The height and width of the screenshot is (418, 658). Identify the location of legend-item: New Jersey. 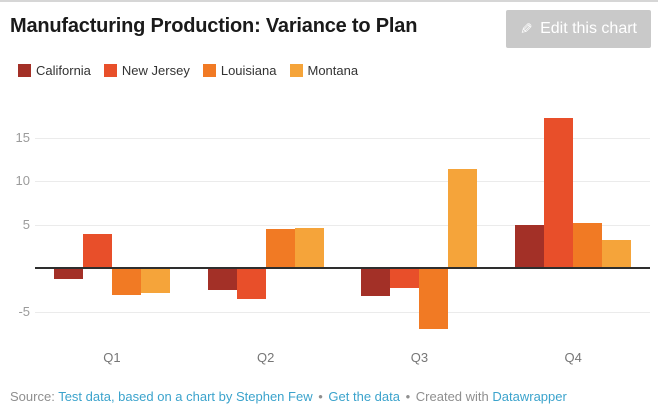
(146, 70).